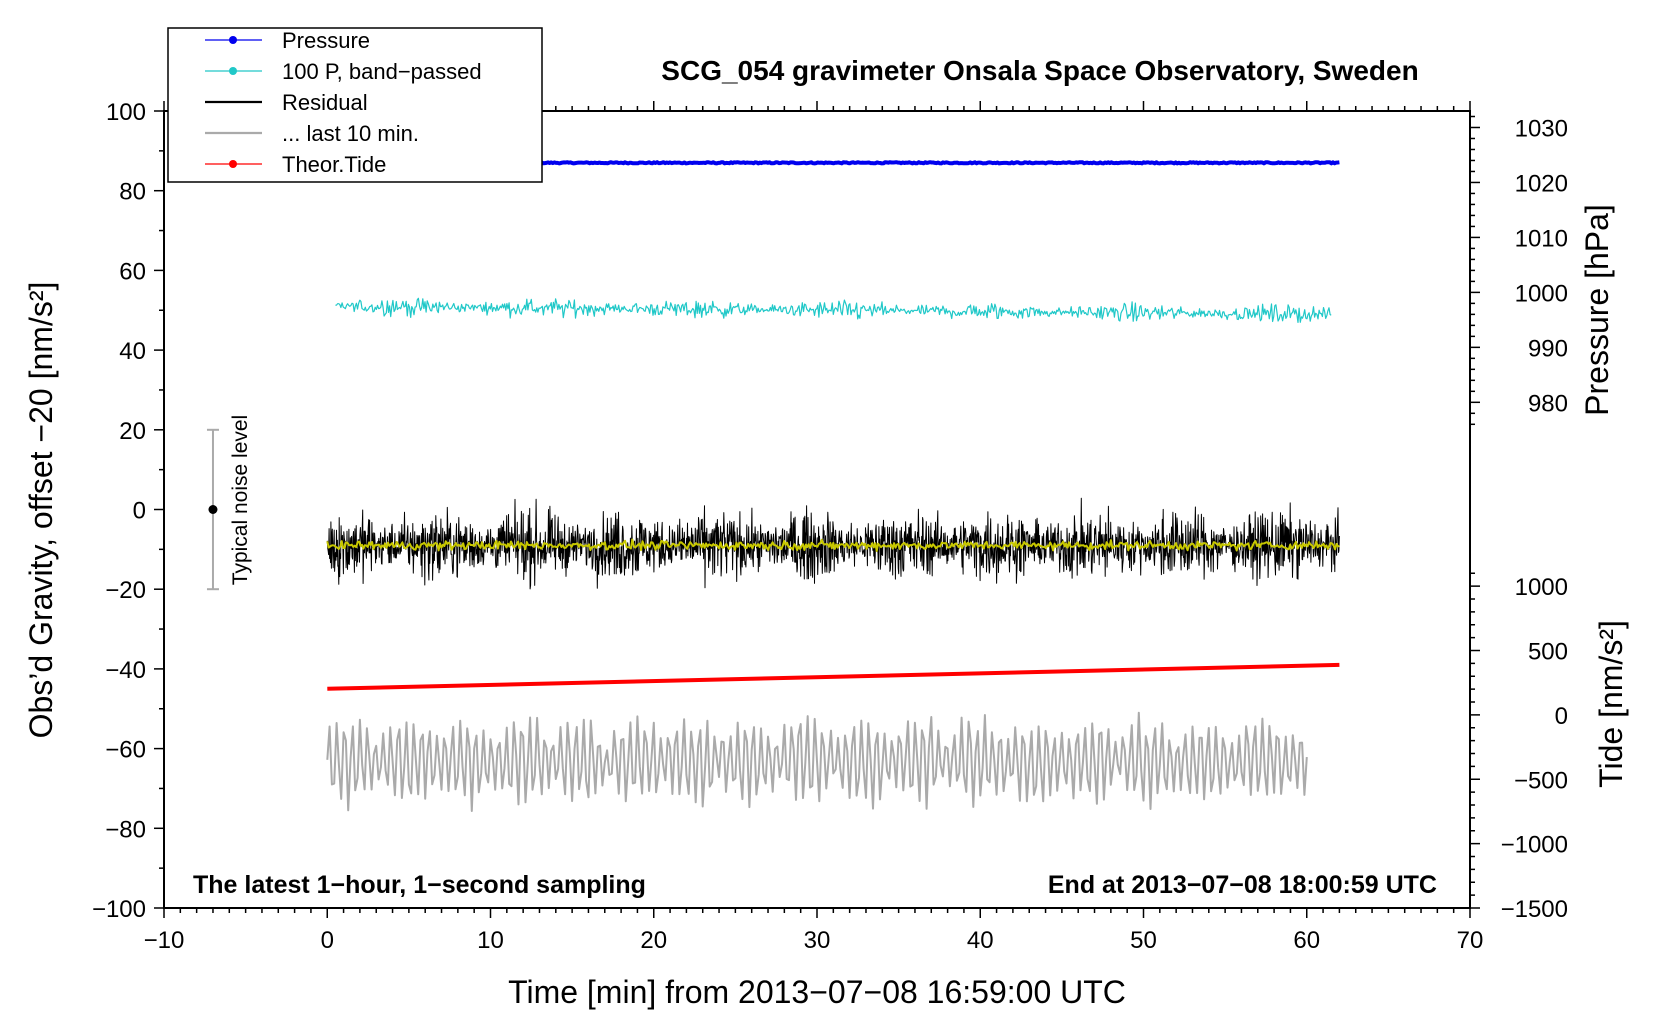 The width and height of the screenshot is (1660, 1020). Describe the element at coordinates (327, 940) in the screenshot. I see `x-tick-label: 0` at that location.